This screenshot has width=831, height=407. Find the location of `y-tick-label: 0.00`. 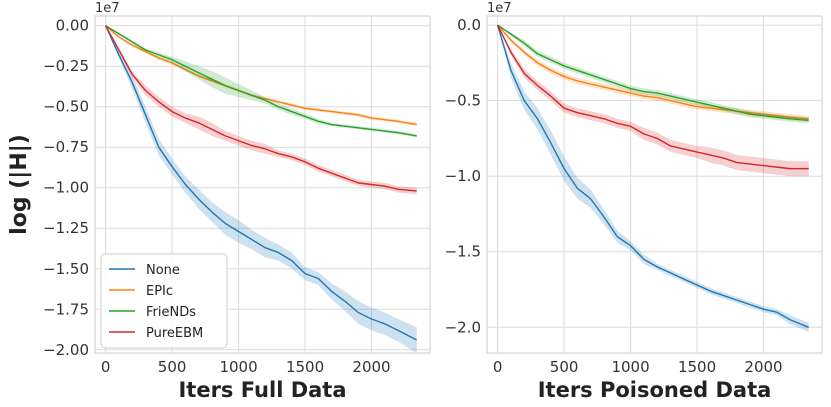

y-tick-label: 0.00 is located at coordinates (72, 26).